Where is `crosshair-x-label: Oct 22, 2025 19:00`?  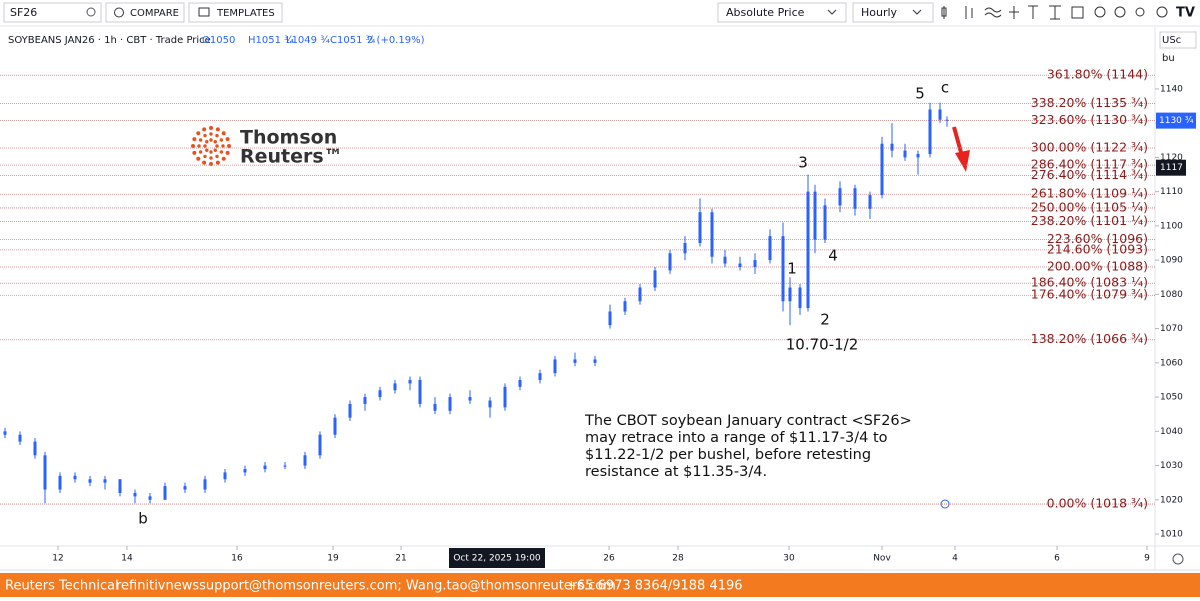
crosshair-x-label: Oct 22, 2025 19:00 is located at coordinates (497, 559).